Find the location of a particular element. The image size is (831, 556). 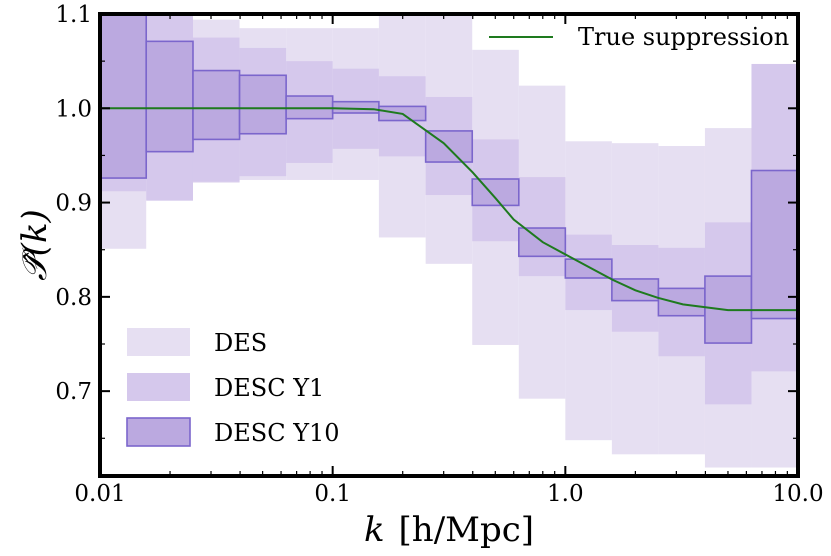

legend-label: DES is located at coordinates (240, 343).